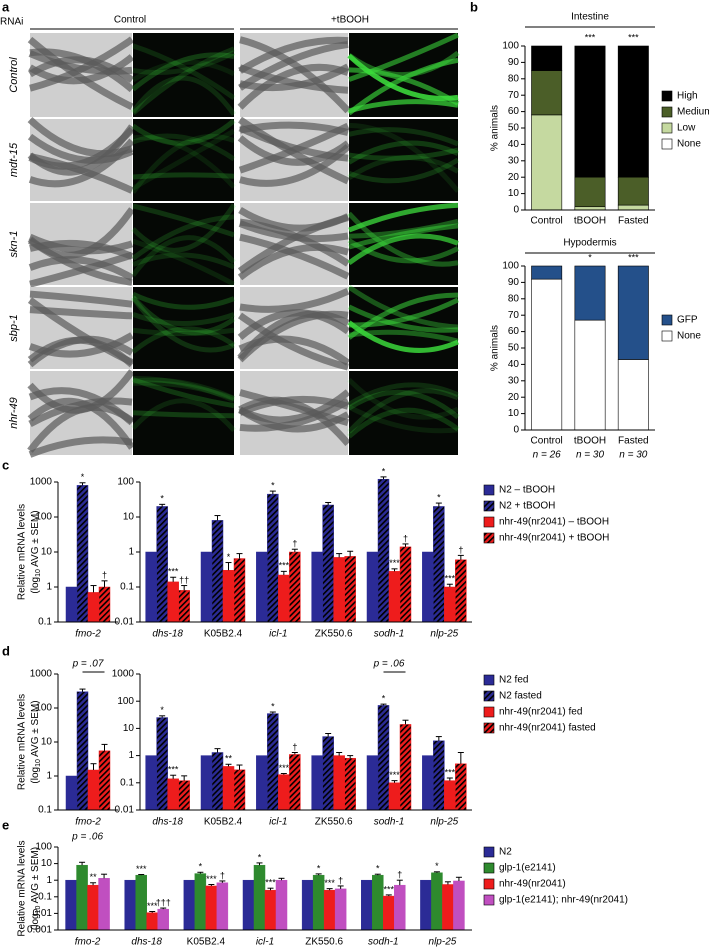 Image resolution: width=709 pixels, height=952 pixels. Describe the element at coordinates (383, 942) in the screenshot. I see `x-tick-label: sodh-1` at that location.